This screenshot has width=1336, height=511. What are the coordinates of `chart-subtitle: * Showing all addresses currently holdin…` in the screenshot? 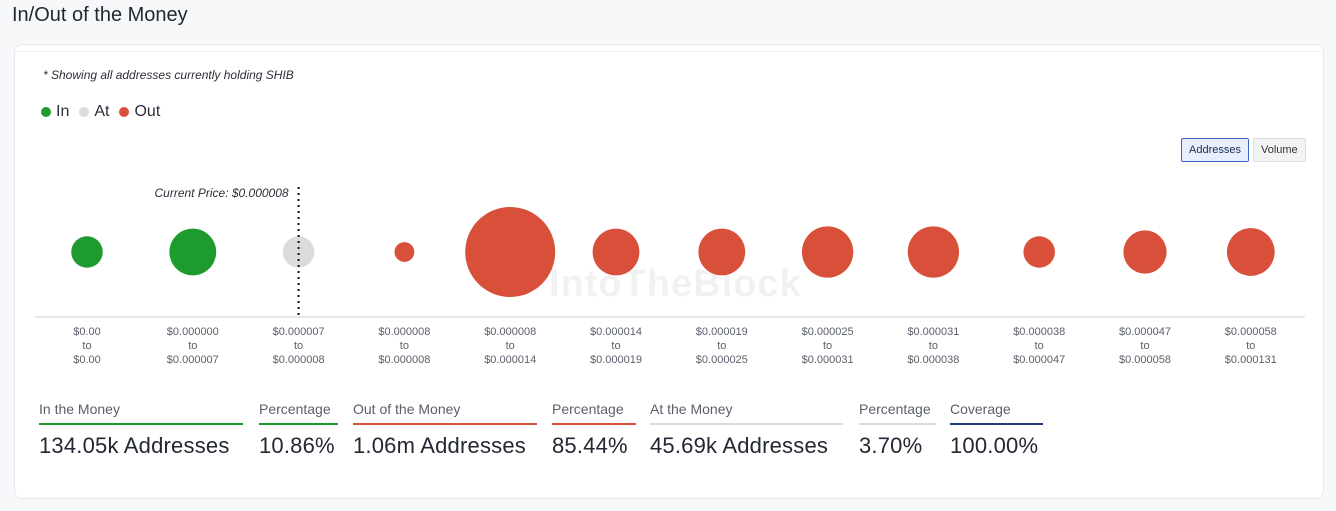 It's located at (168, 75).